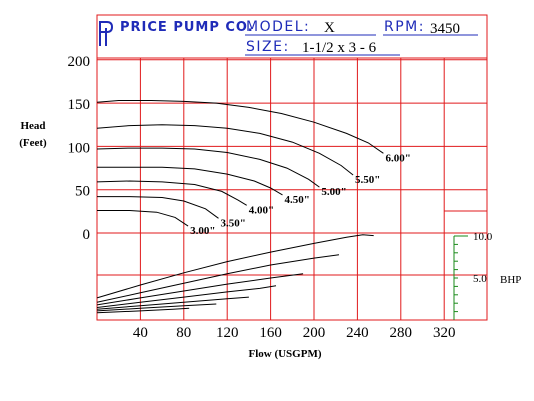 The image size is (534, 401). I want to click on head-curve-label: 4.00", so click(261, 210).